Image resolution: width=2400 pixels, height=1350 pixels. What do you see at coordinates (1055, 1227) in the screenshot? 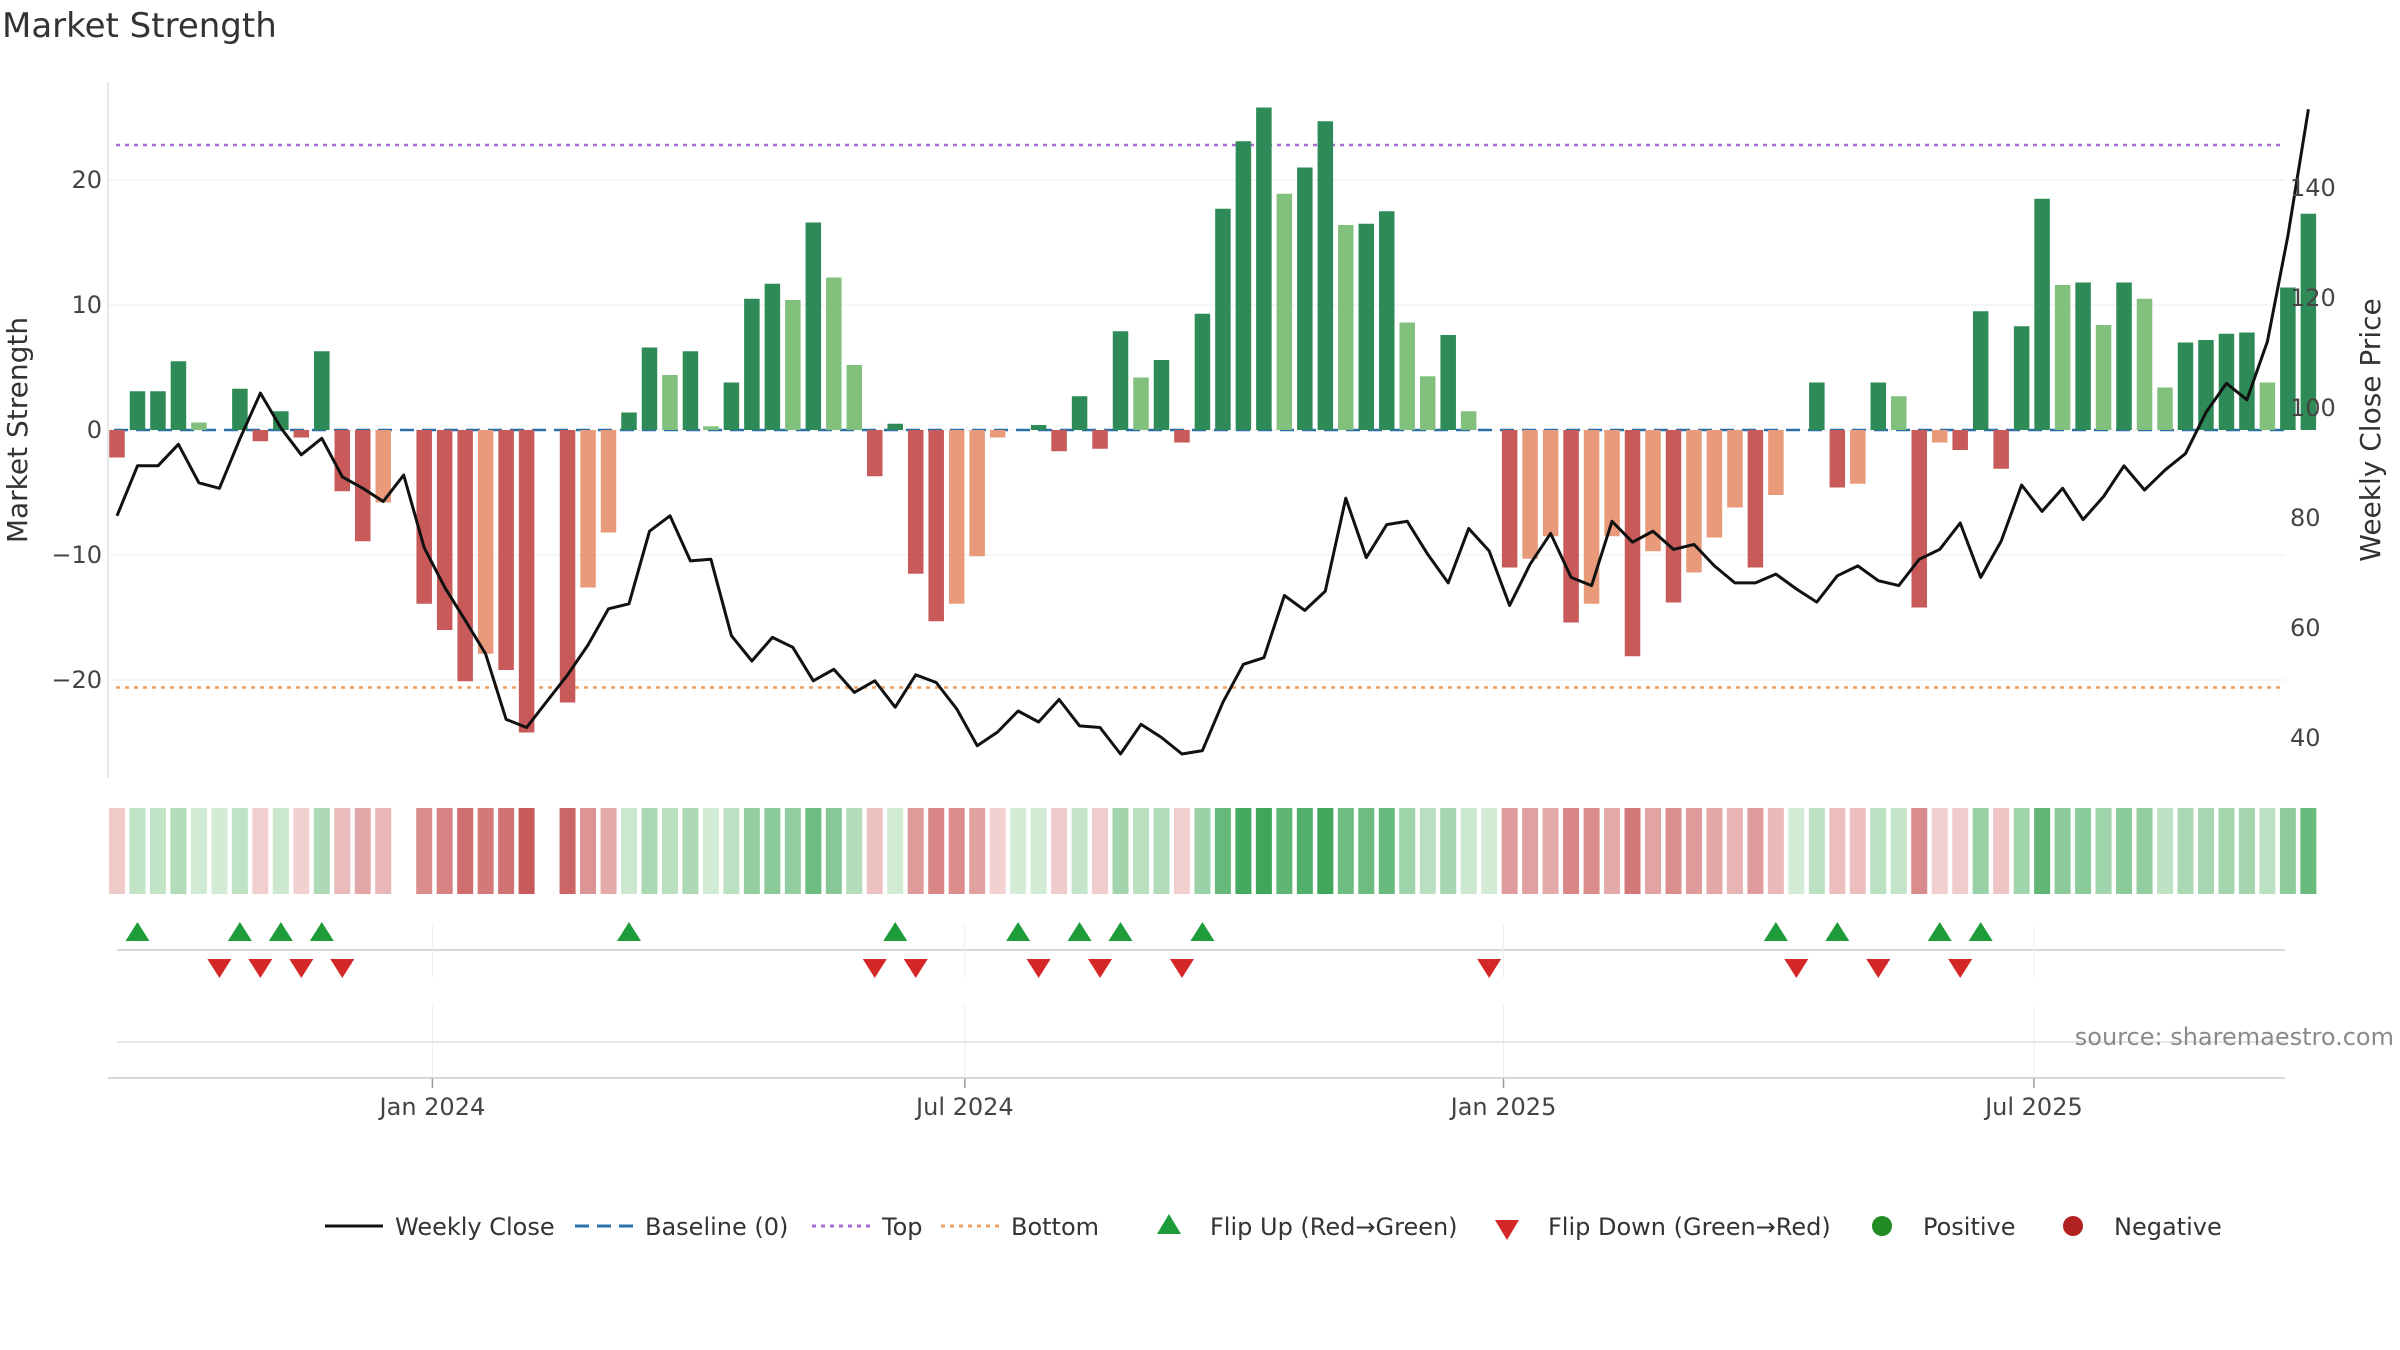
I see `legend-label: Bottom` at bounding box center [1055, 1227].